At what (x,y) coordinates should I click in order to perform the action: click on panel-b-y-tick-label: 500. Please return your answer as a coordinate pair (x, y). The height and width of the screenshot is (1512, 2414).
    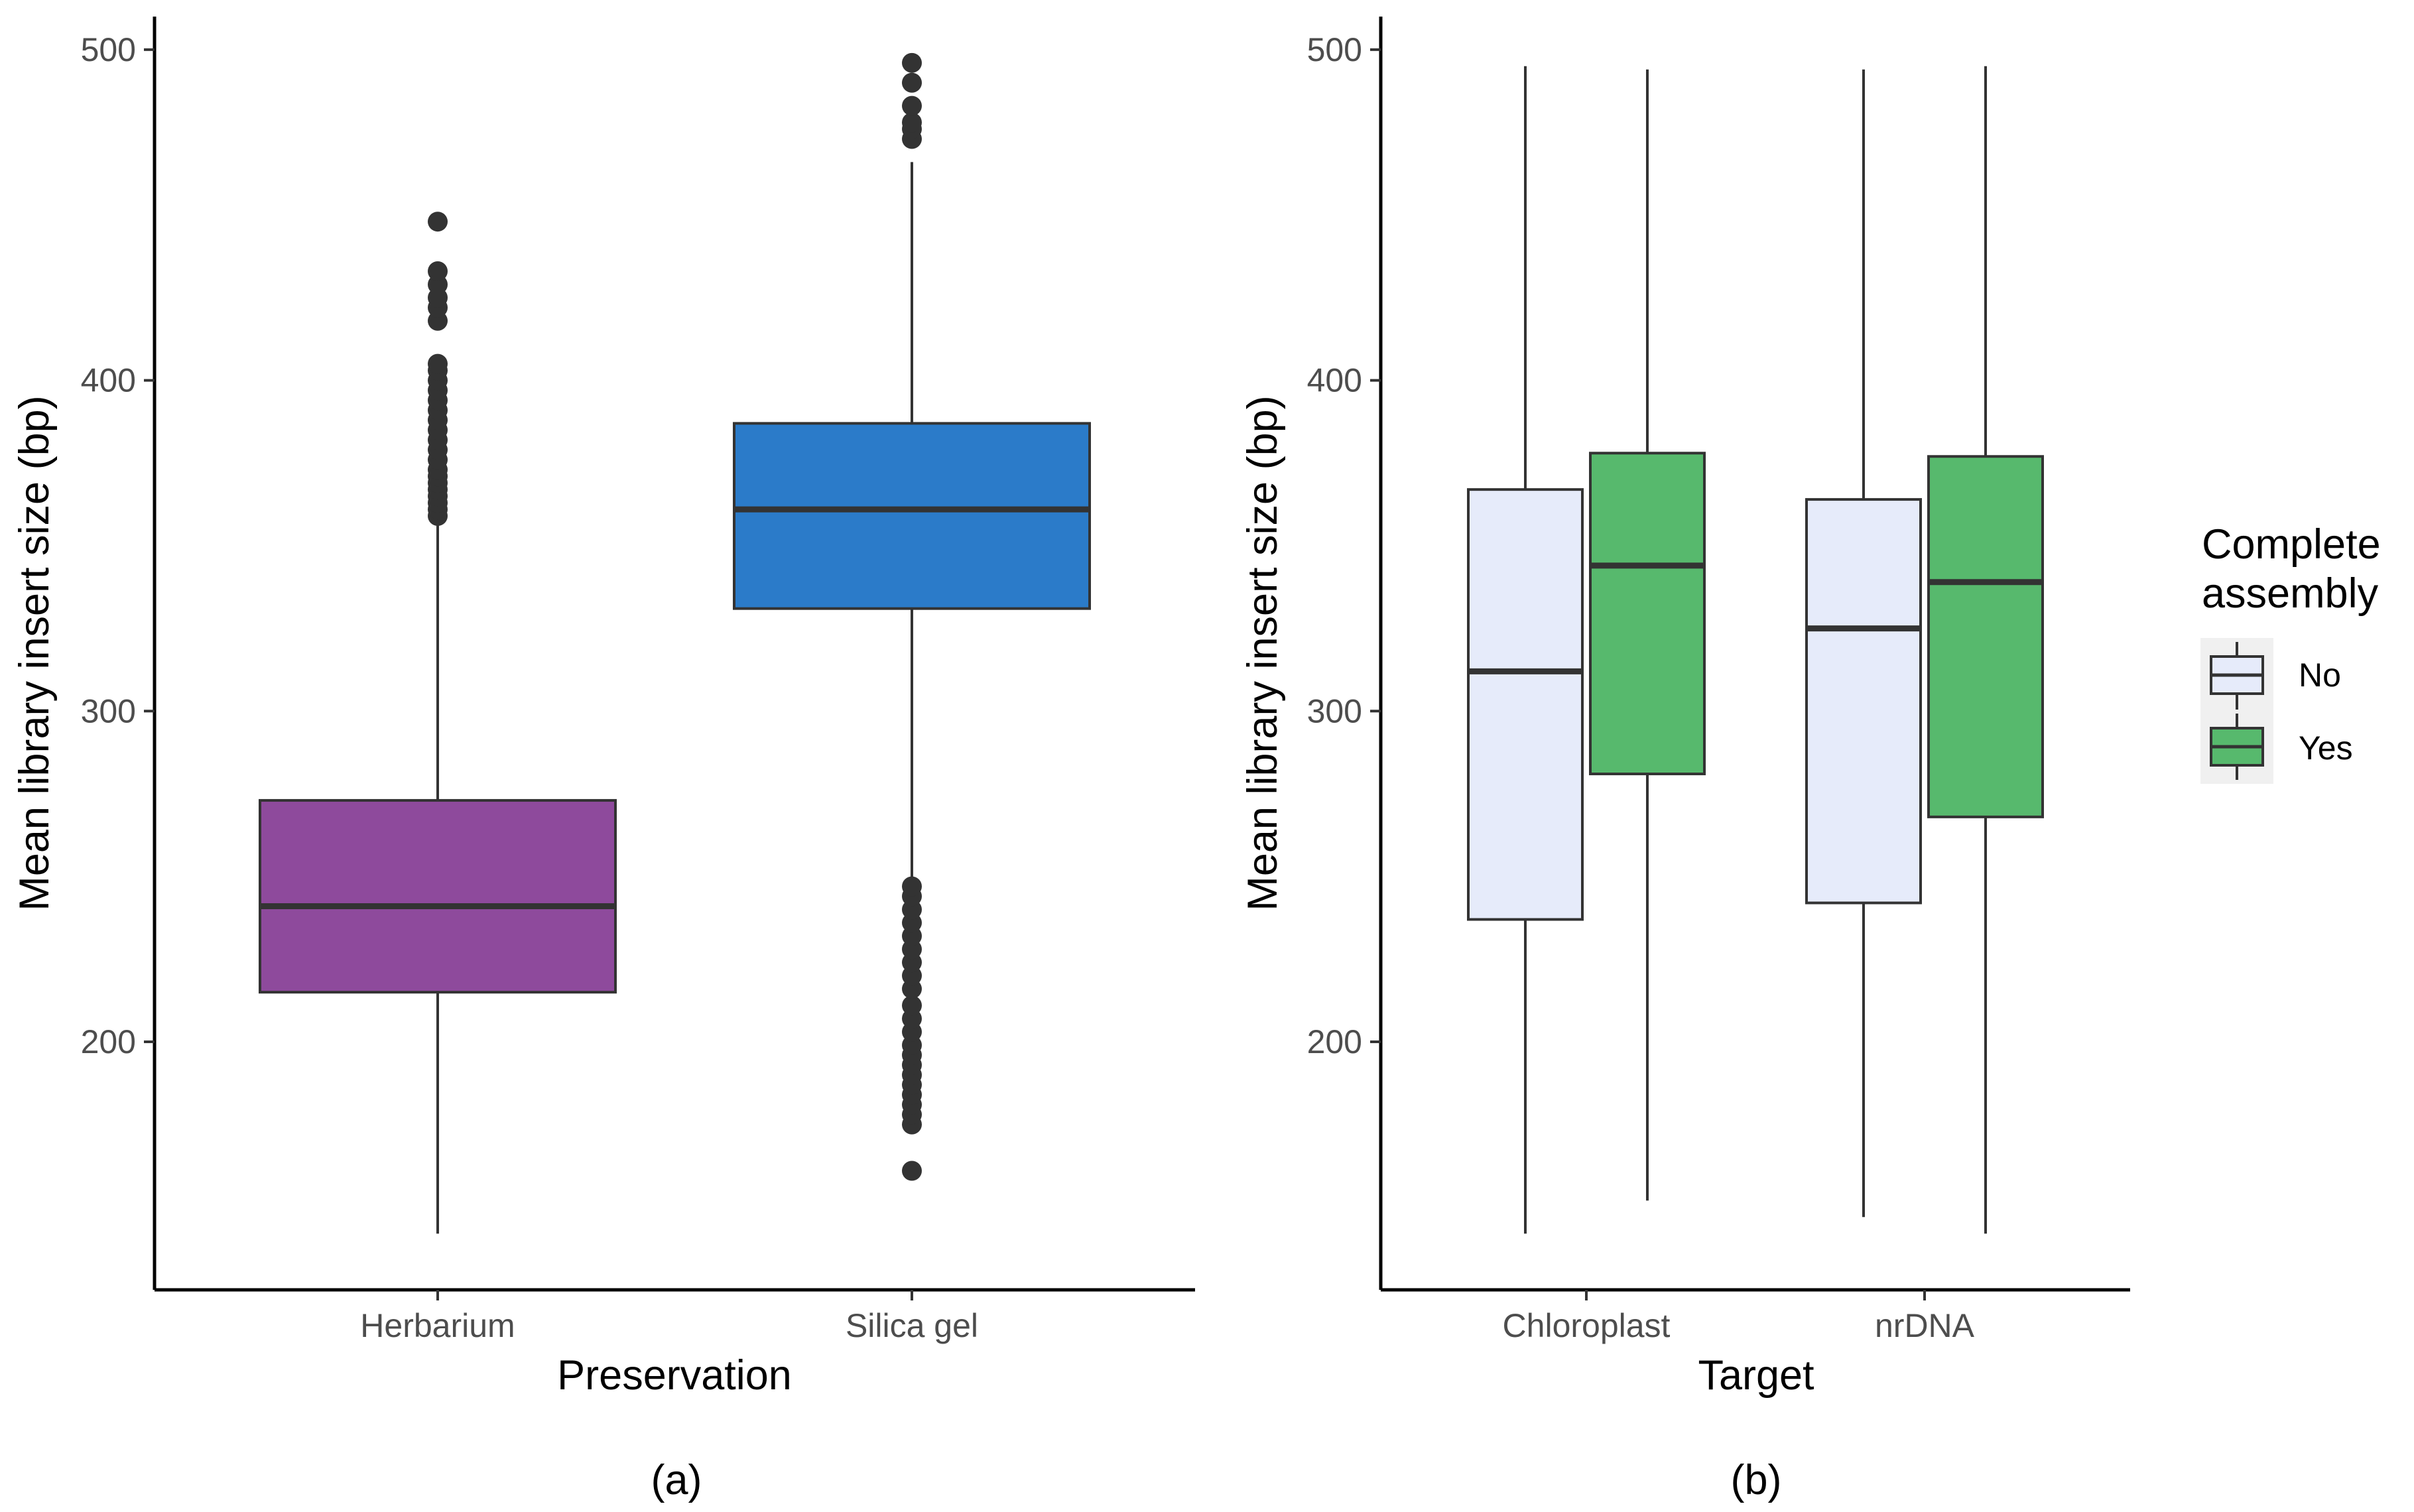
    Looking at the image, I should click on (1334, 49).